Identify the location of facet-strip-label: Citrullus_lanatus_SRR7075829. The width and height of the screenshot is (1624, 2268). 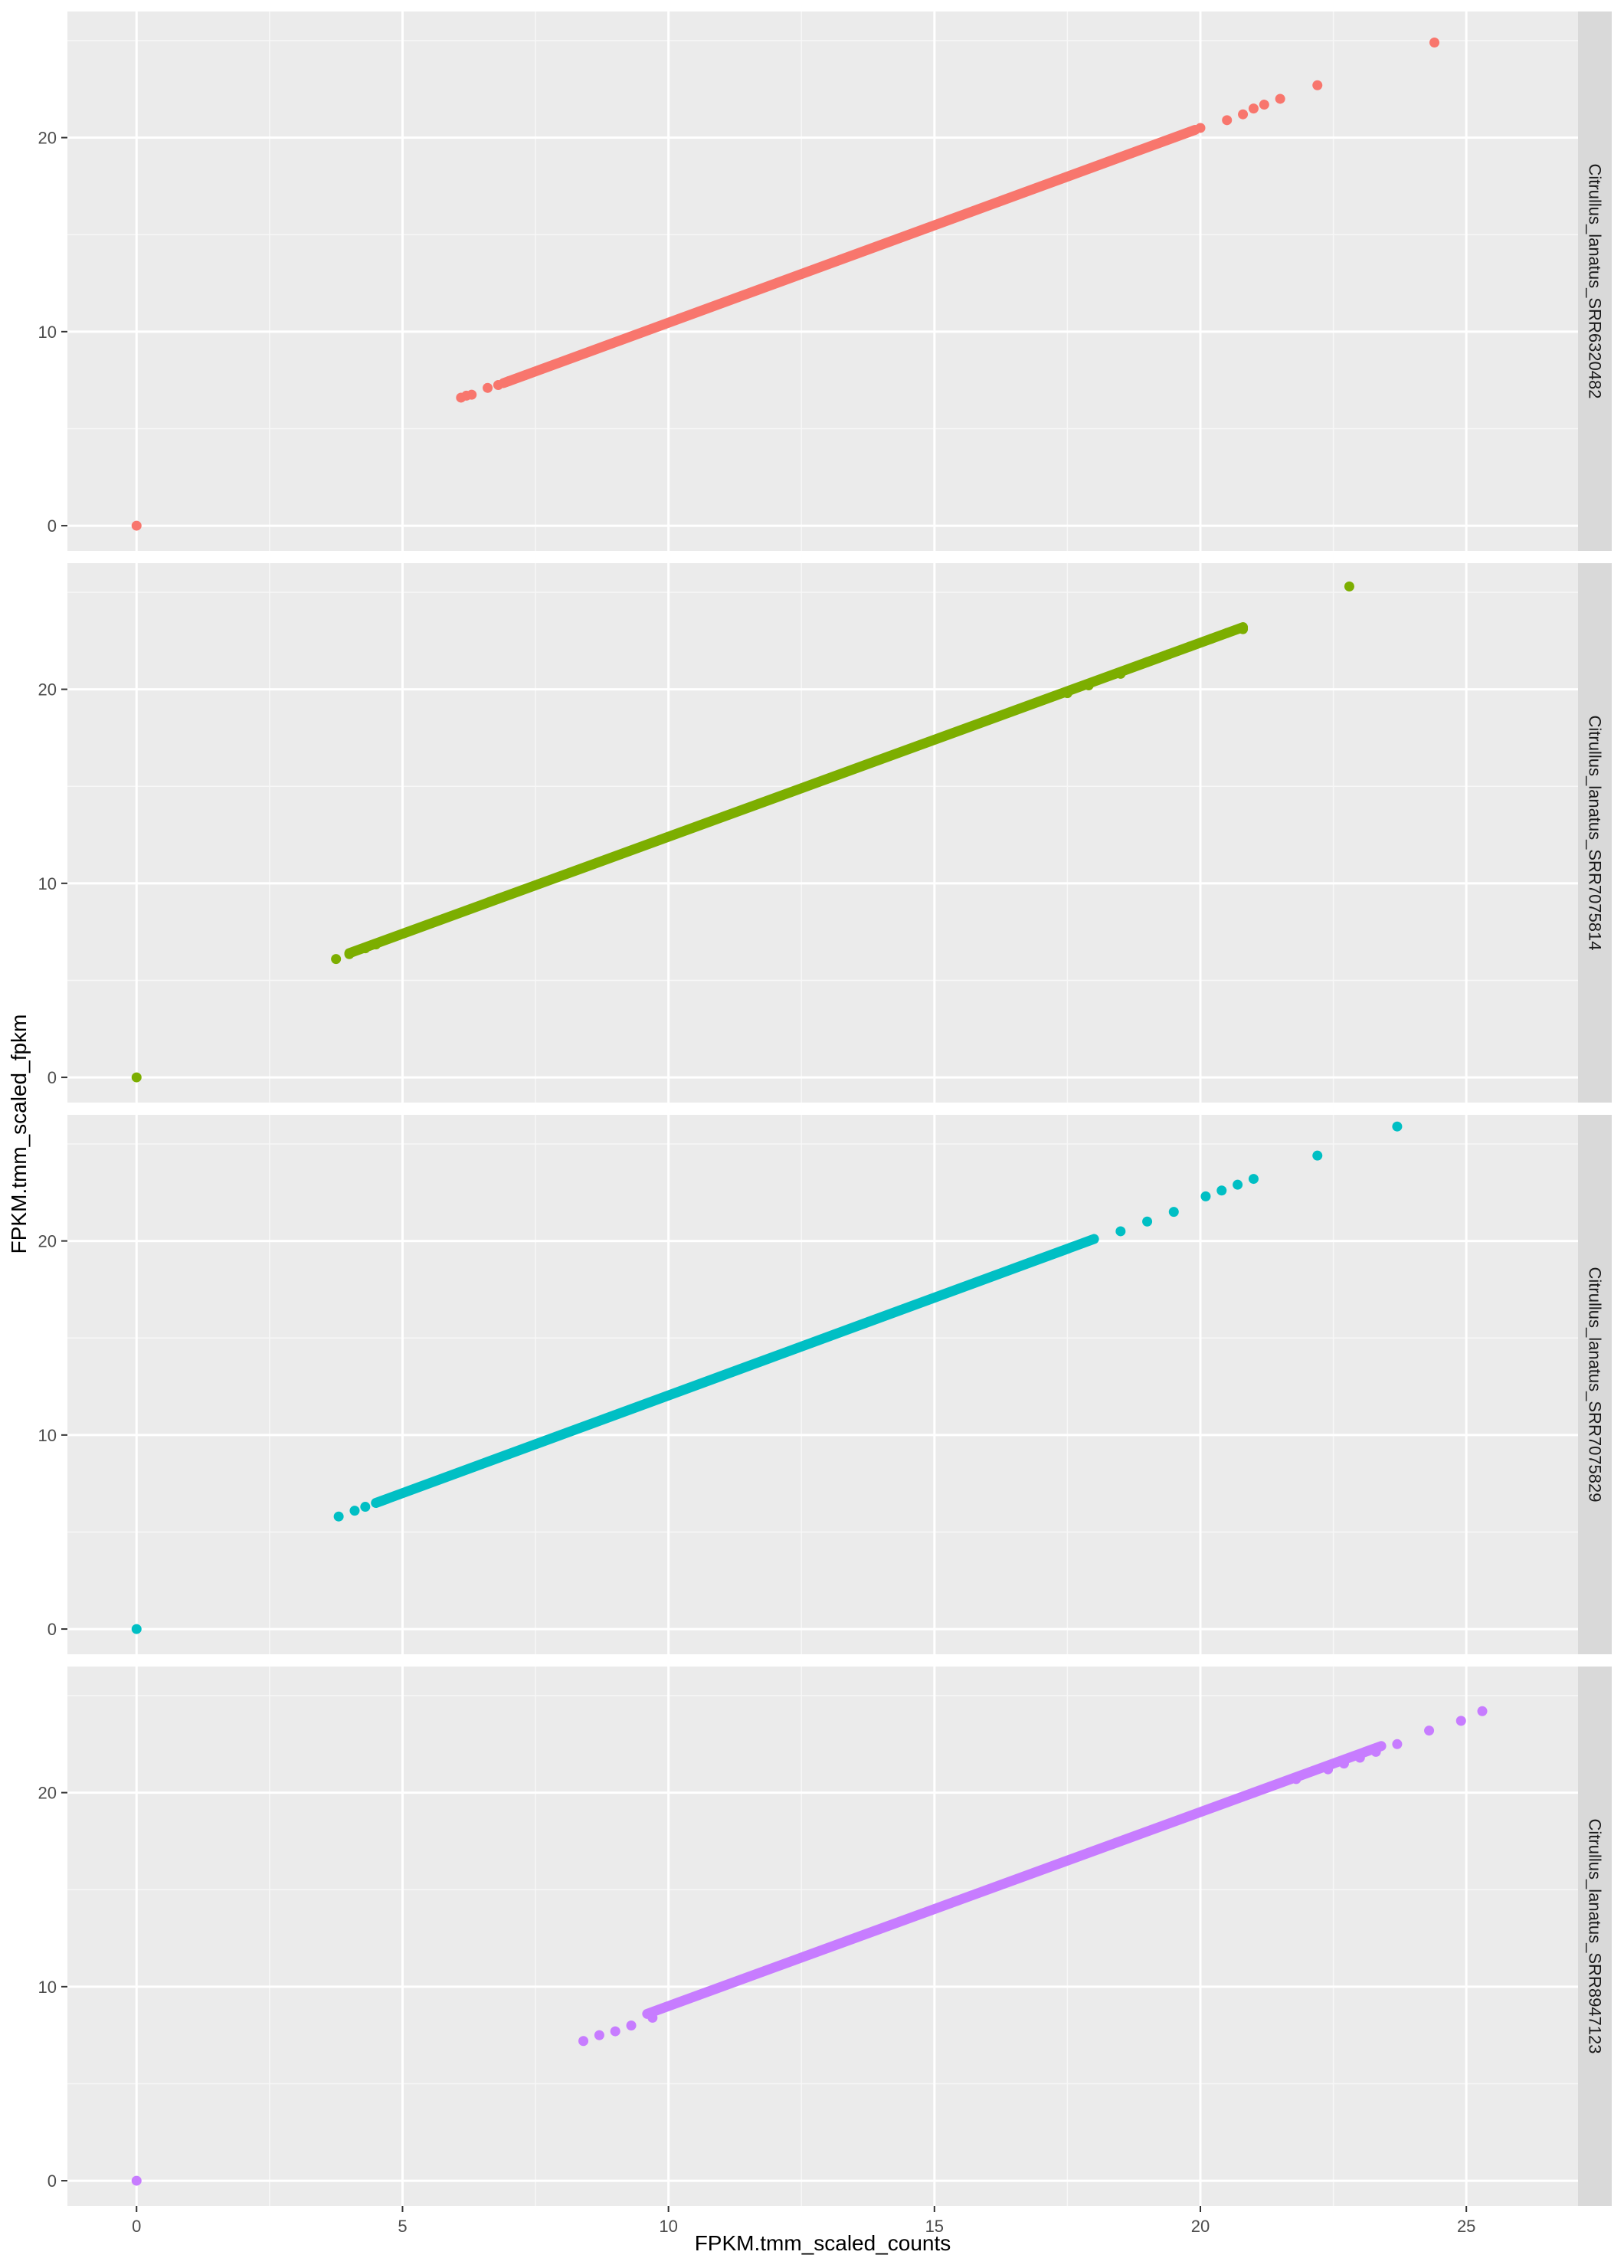
(1596, 1385).